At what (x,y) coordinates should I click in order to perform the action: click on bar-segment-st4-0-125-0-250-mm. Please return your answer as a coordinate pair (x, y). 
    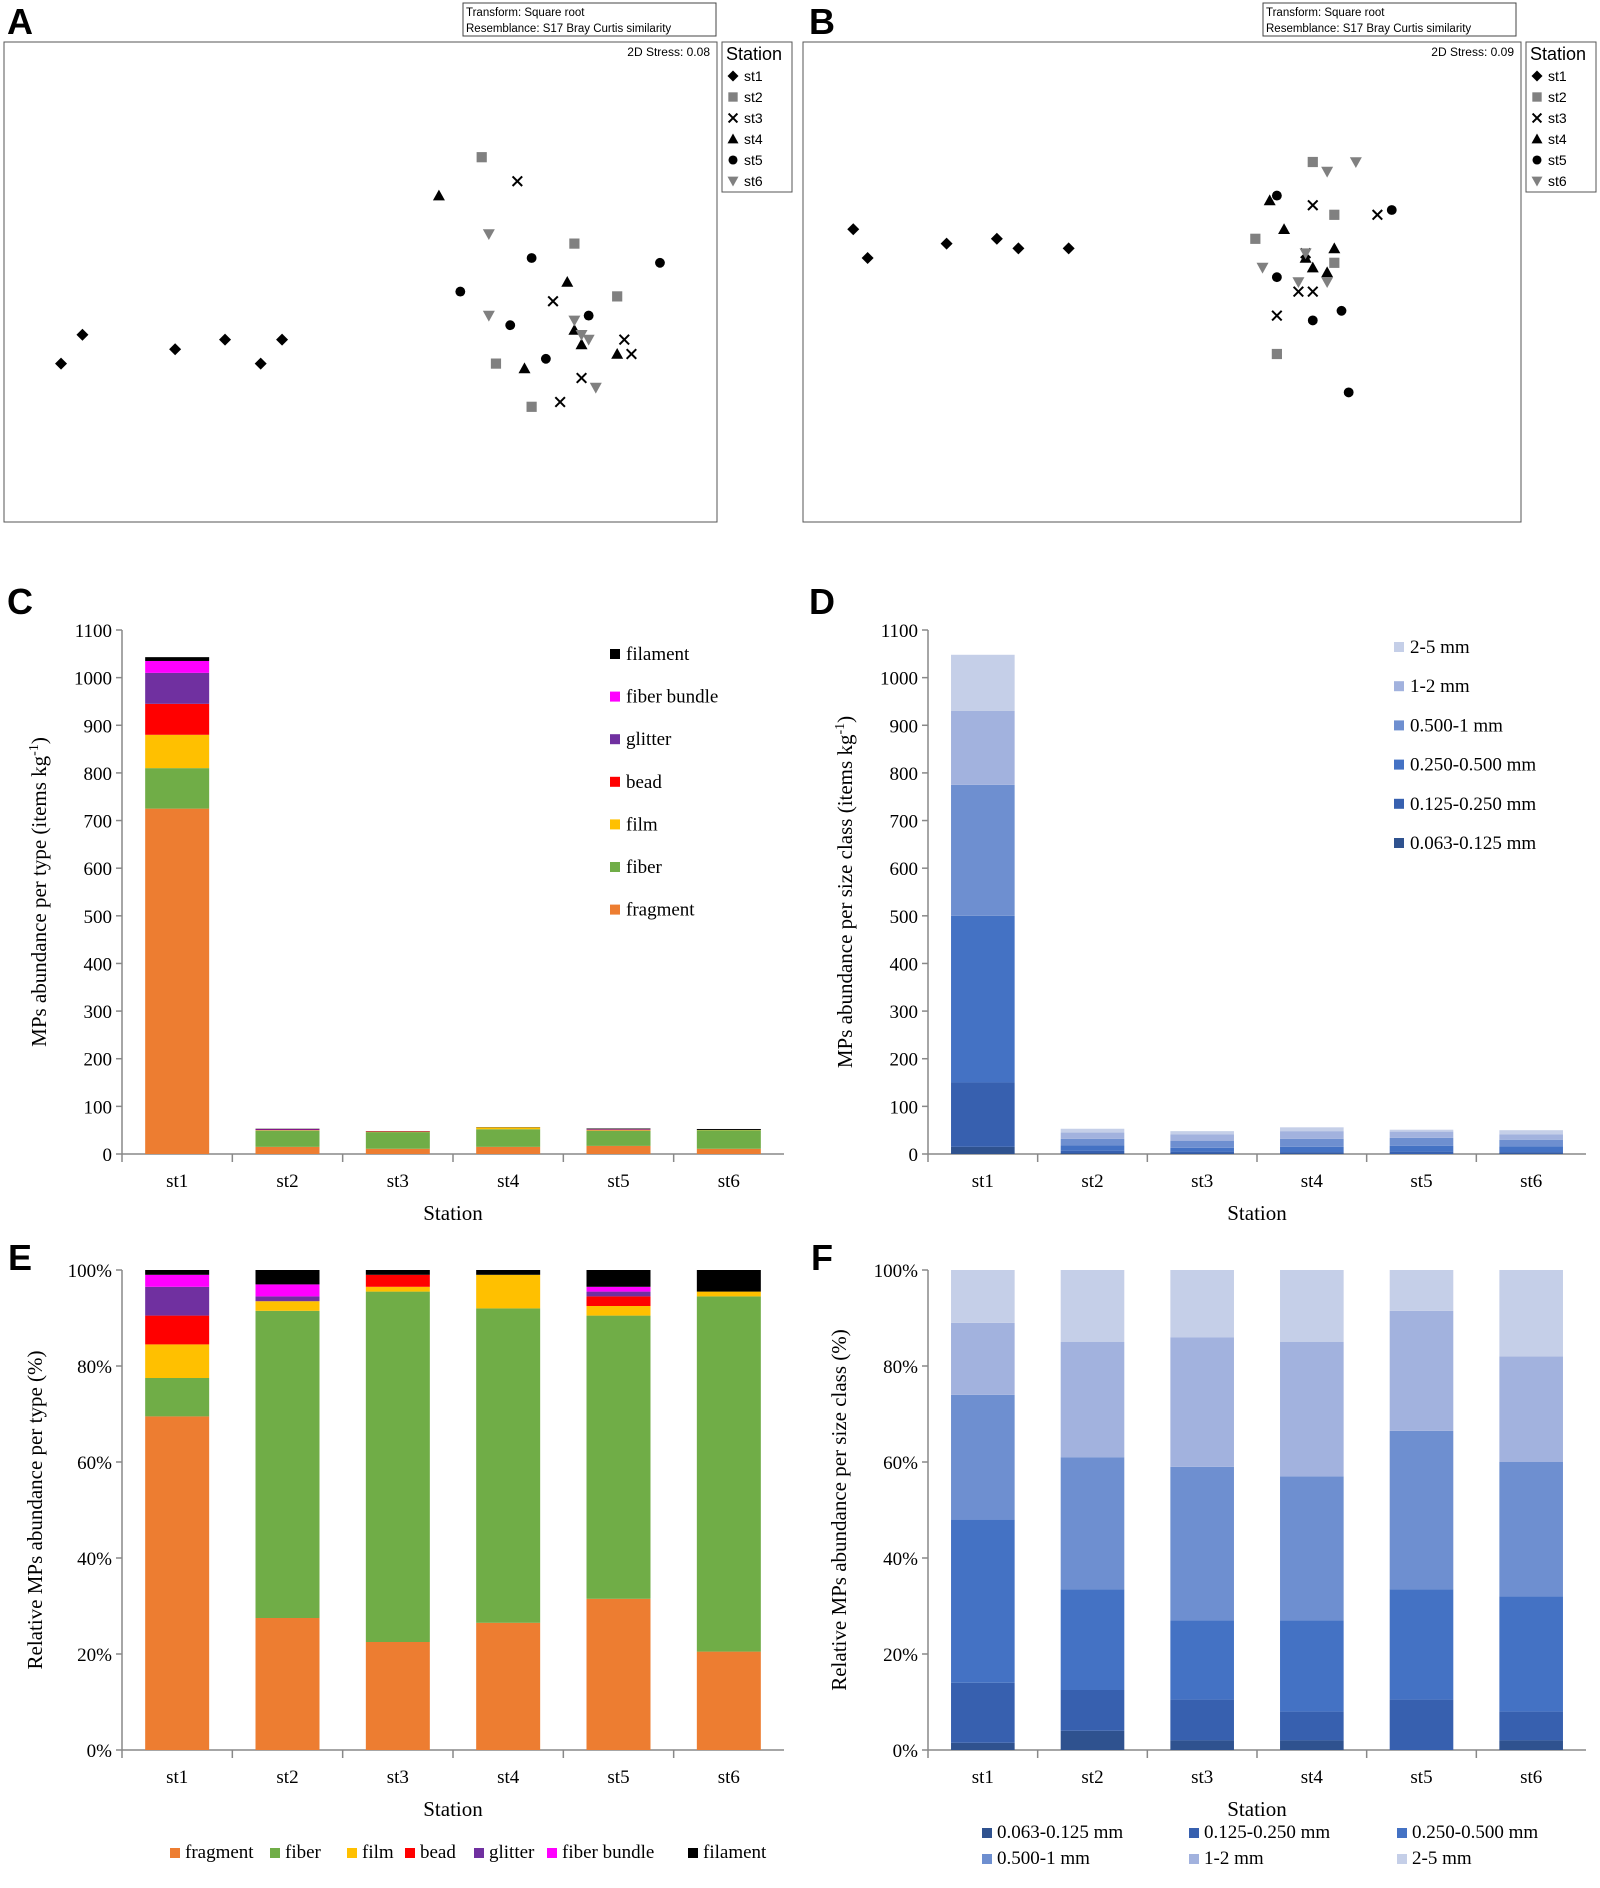
    Looking at the image, I should click on (1312, 1152).